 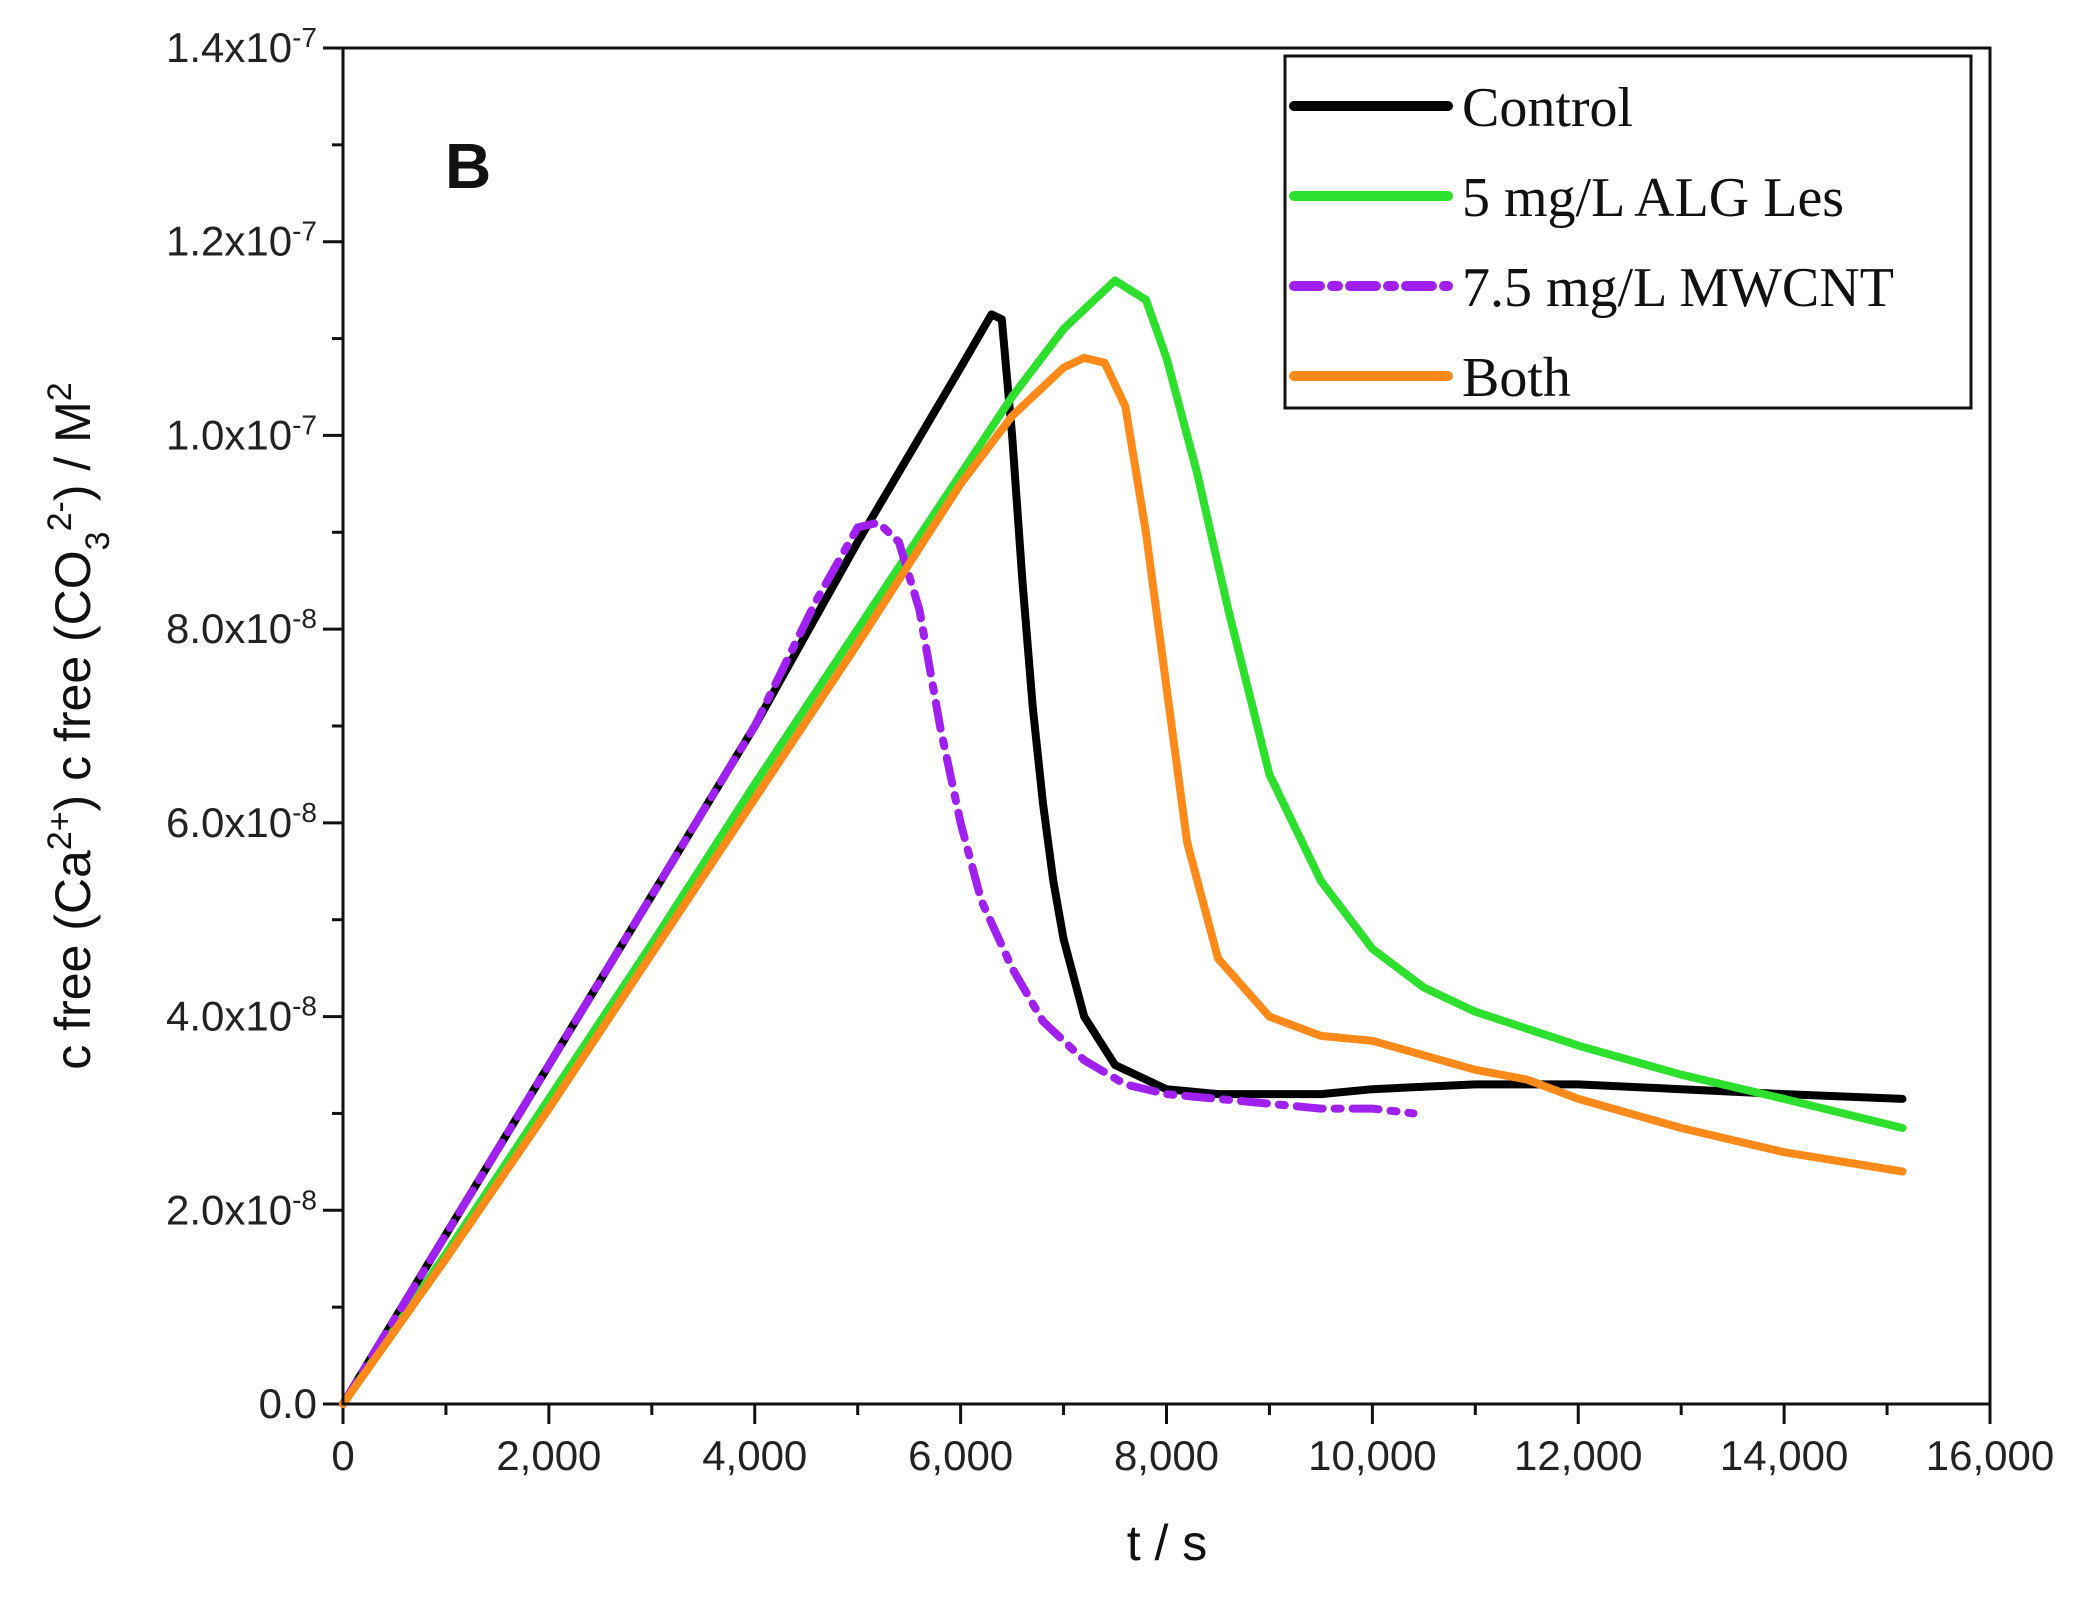 I want to click on legend-label-3: 7.5 mg/L MWCNT, so click(x=1678, y=288).